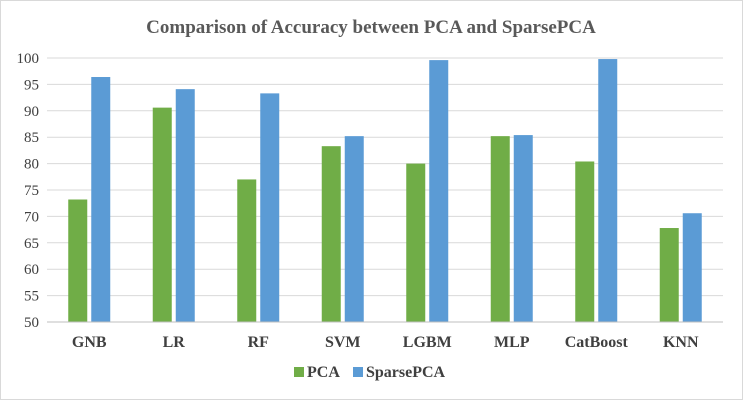  I want to click on bar-sparsepca-lr, so click(185, 205).